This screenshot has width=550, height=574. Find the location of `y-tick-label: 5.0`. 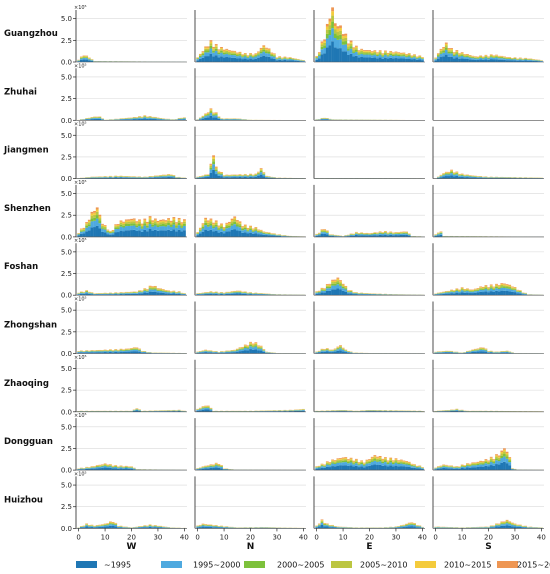

y-tick-label: 5.0 is located at coordinates (66, 19).